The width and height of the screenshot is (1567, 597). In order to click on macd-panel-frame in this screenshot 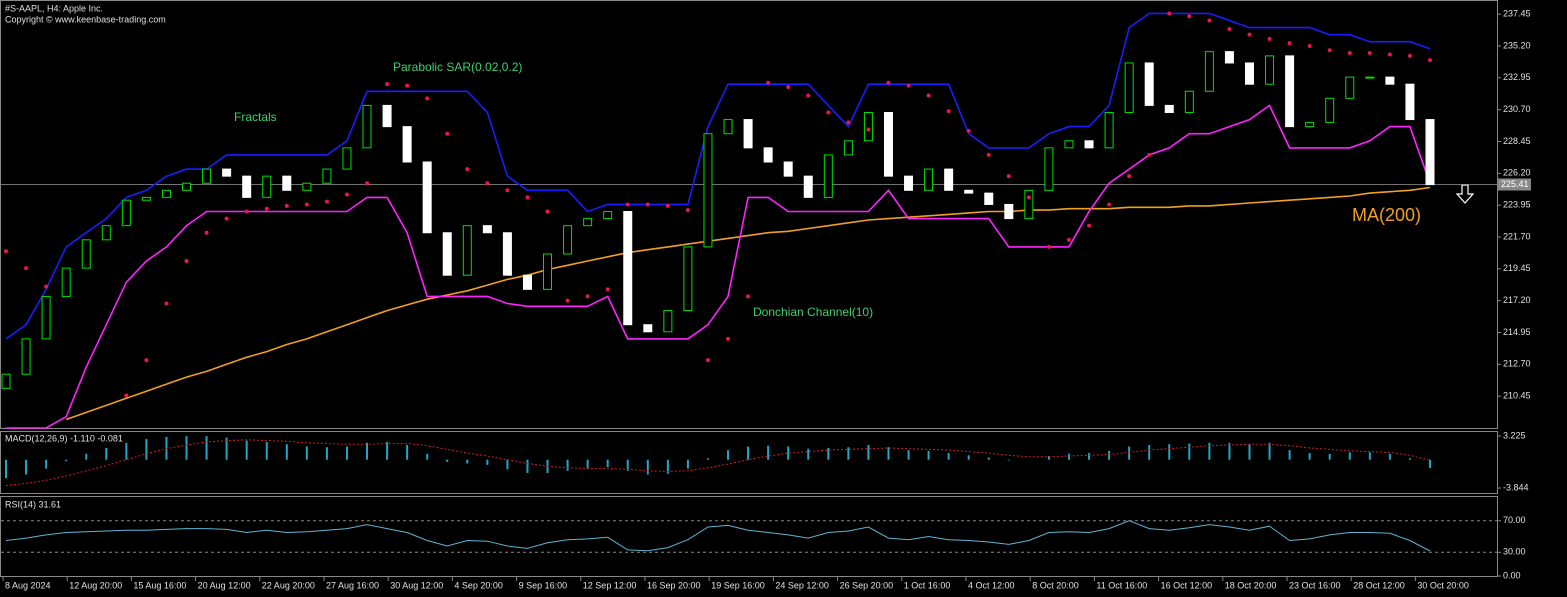, I will do `click(749, 462)`.